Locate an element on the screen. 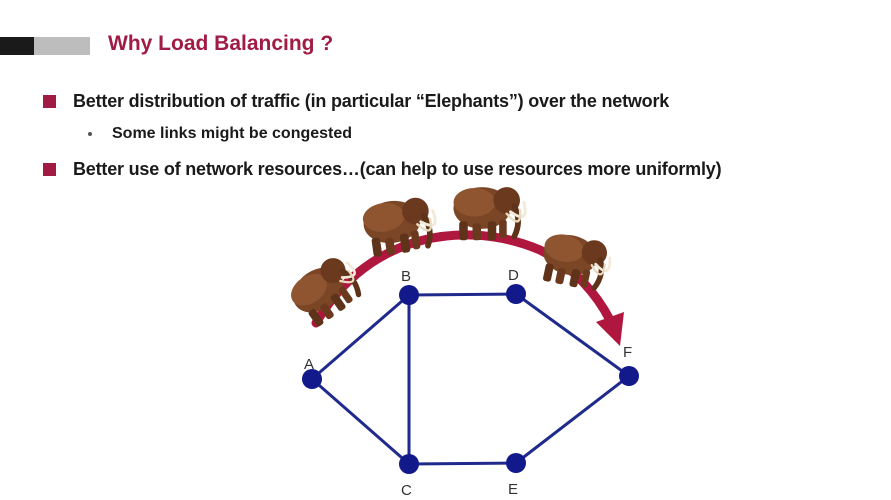  node-e is located at coordinates (516, 463).